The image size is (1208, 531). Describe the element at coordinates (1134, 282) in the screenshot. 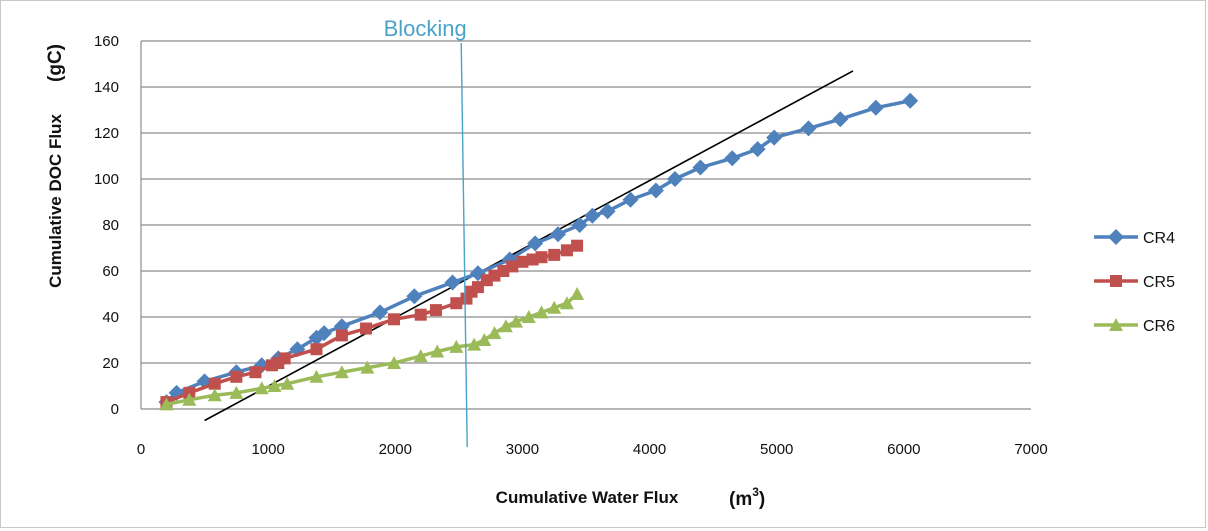

I see `legend: CR4 CR5 CR6` at that location.